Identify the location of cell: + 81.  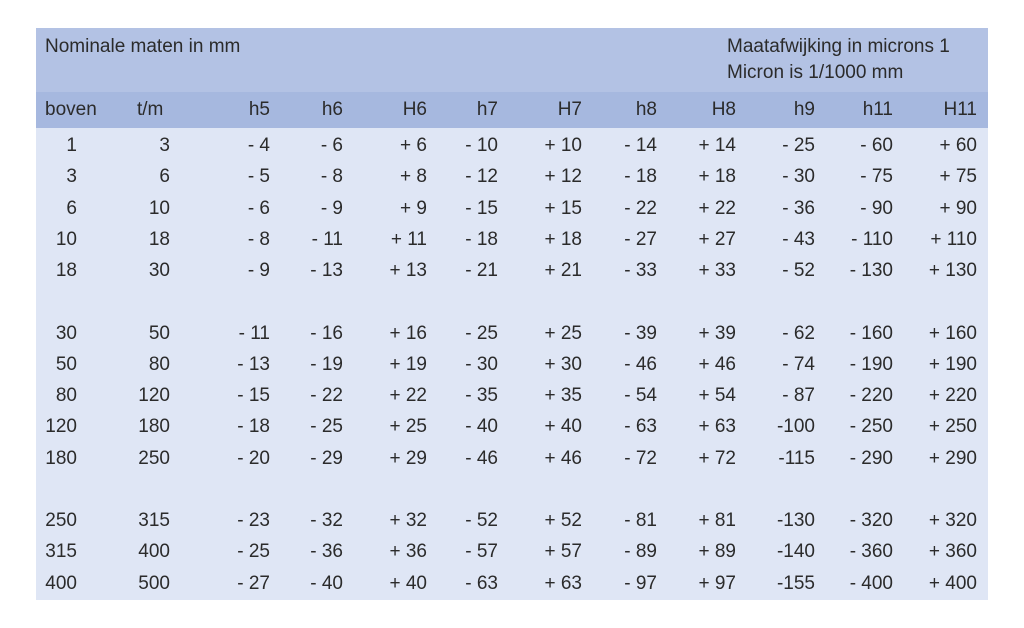
(717, 520).